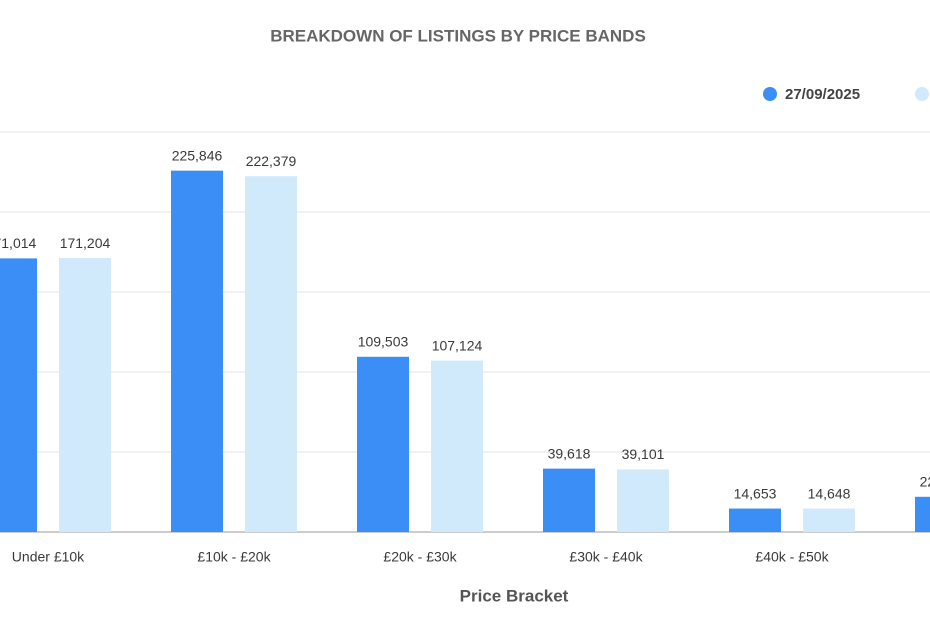  I want to click on data-label: 171,014, so click(18, 243).